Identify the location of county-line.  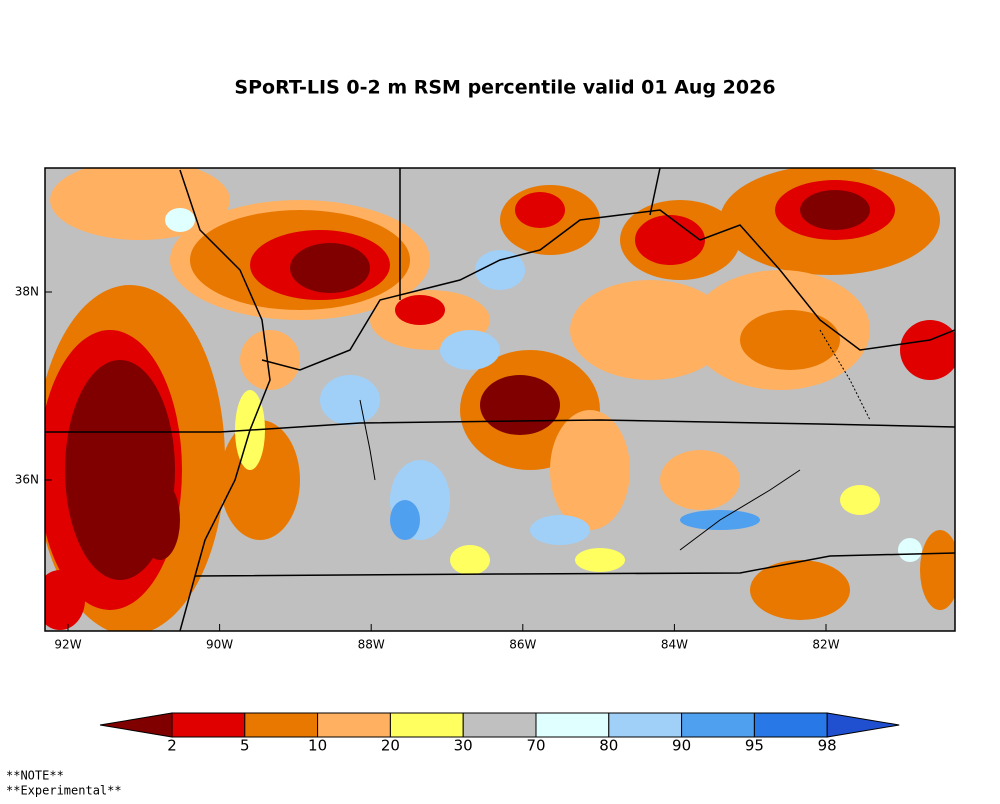
(845, 375).